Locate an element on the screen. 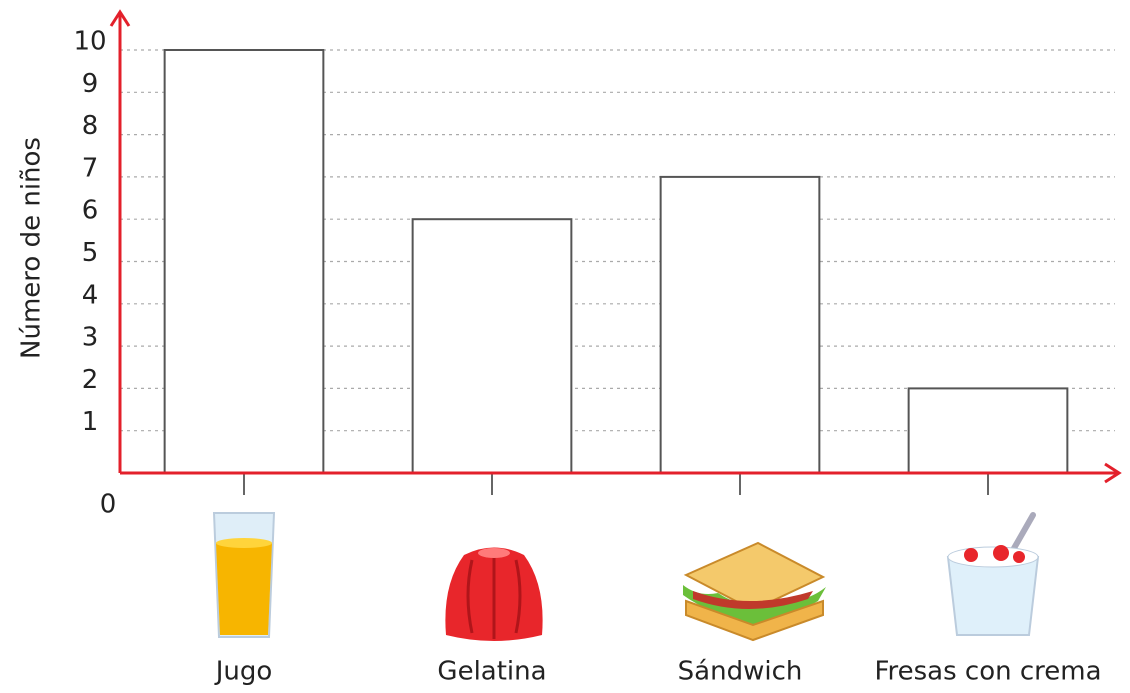 The image size is (1130, 693). x-axis-arrow is located at coordinates (1113, 473).